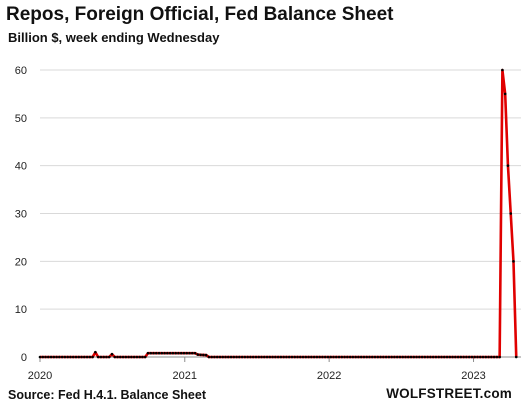 The image size is (524, 410). What do you see at coordinates (40, 376) in the screenshot?
I see `x-tick-label-2020: 2020` at bounding box center [40, 376].